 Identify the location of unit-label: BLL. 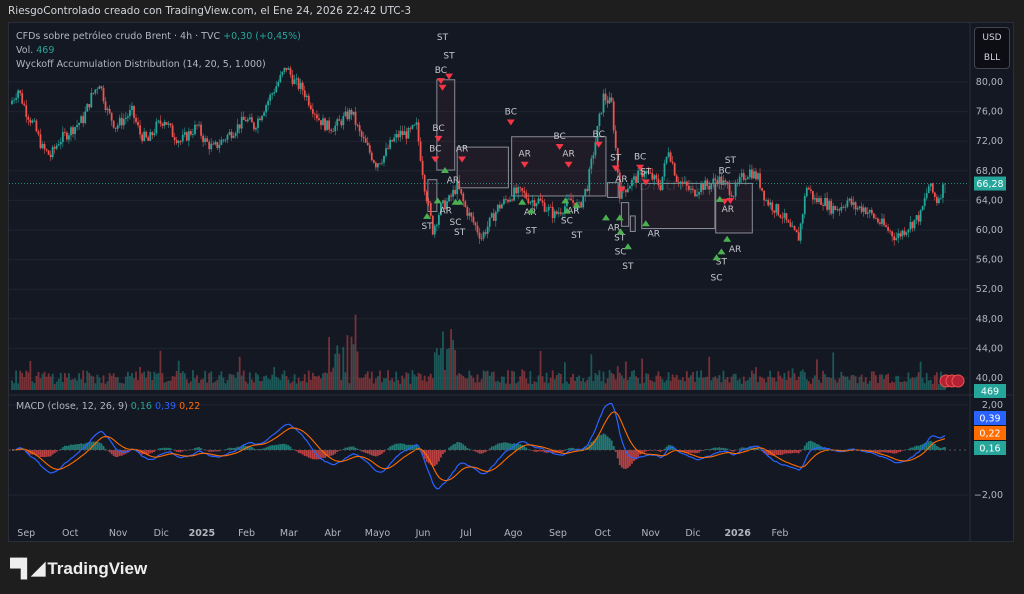
(992, 58).